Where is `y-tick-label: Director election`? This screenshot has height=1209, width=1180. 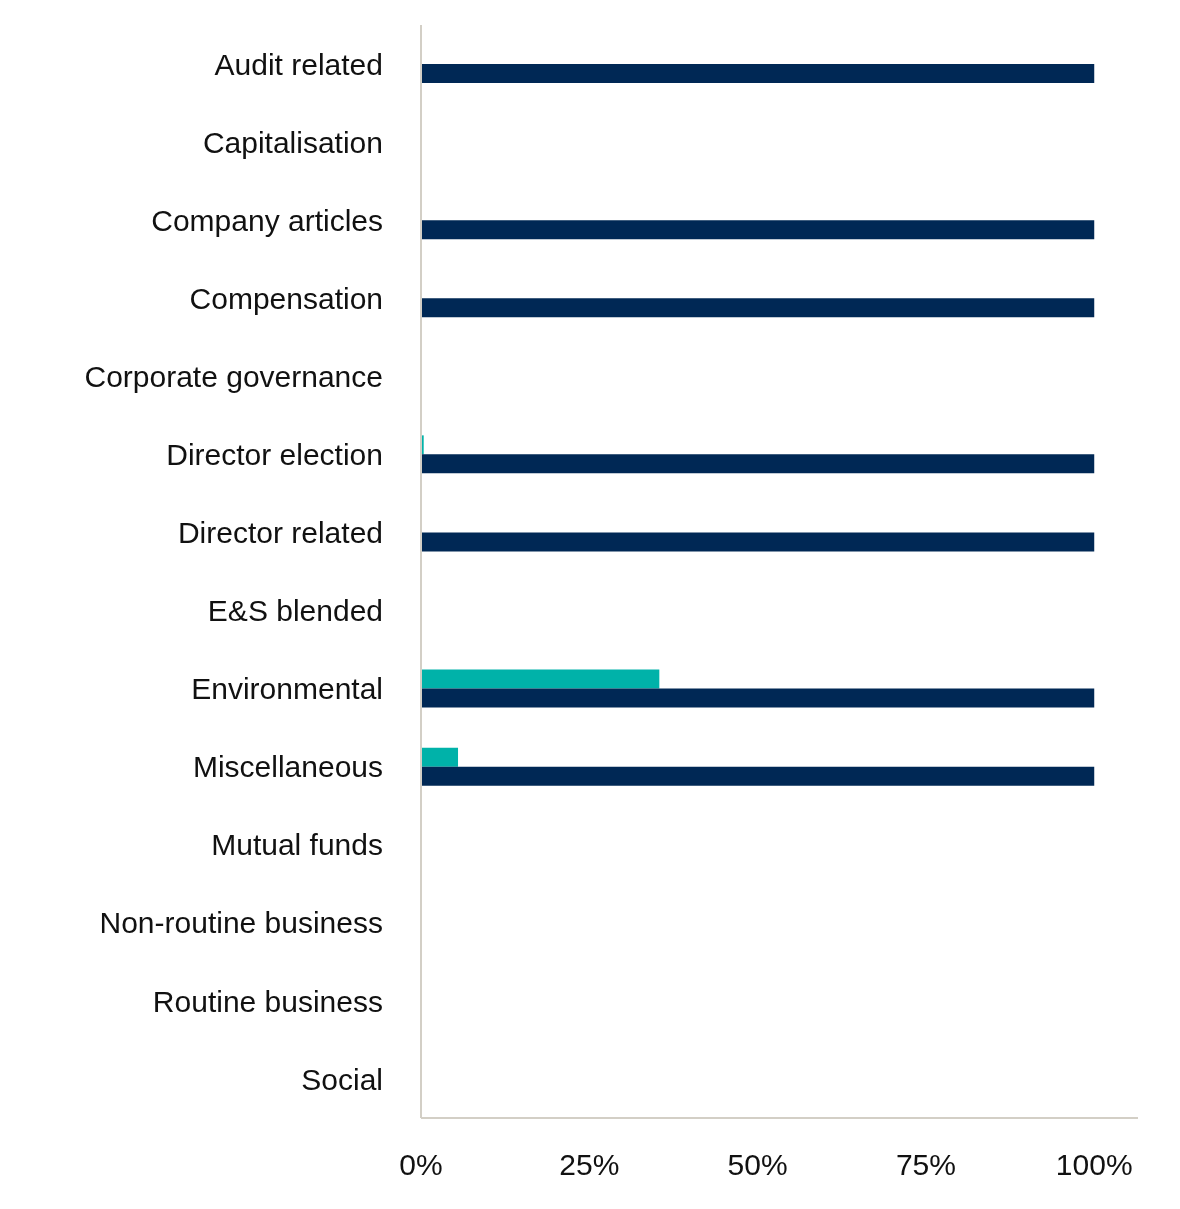
y-tick-label: Director election is located at coordinates (274, 455).